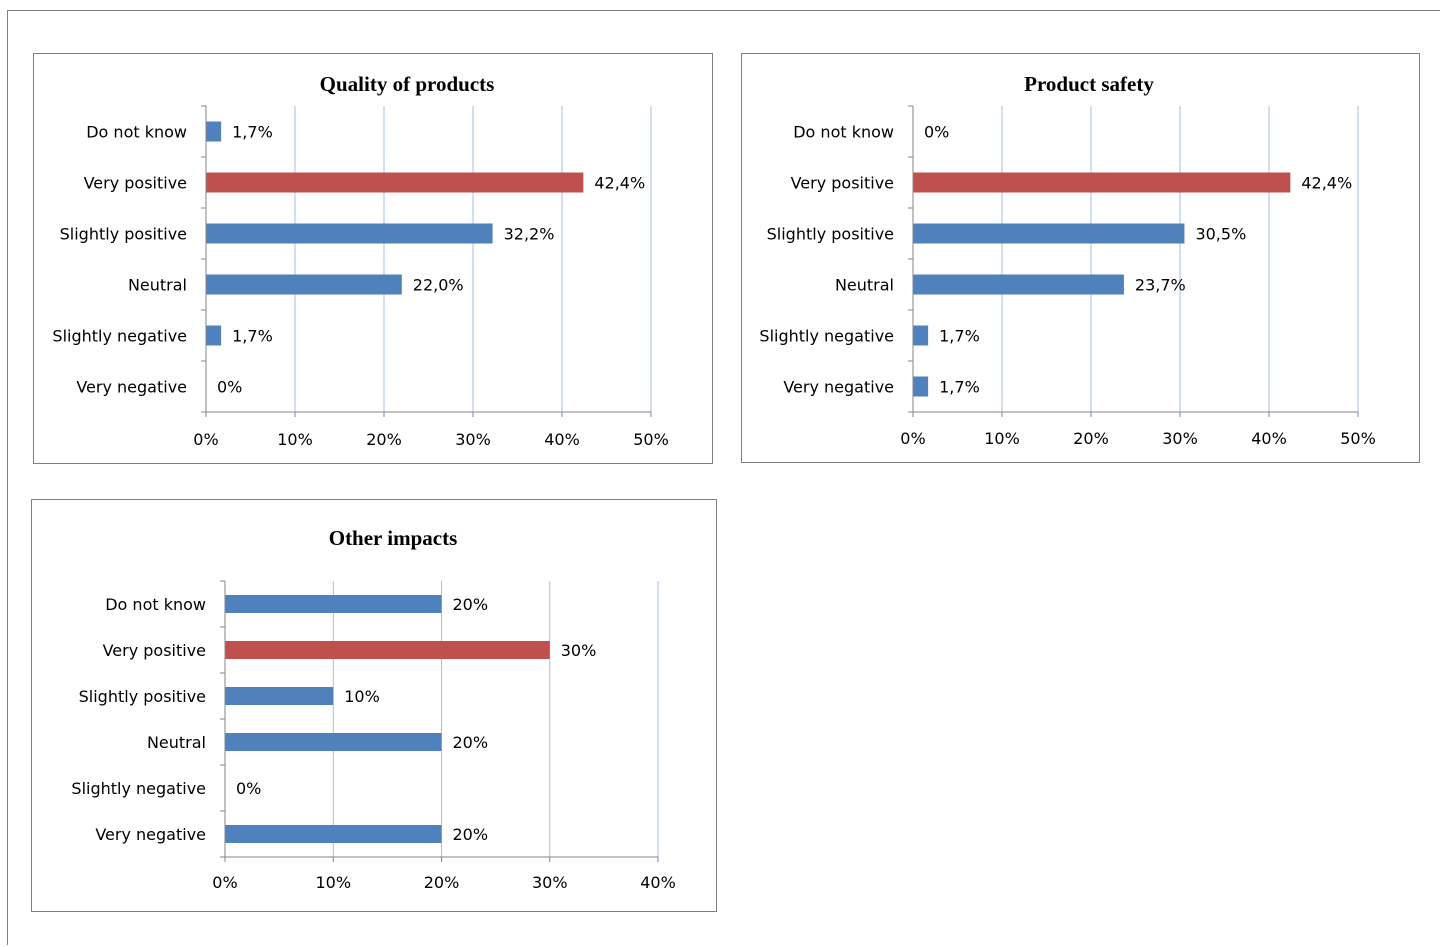  I want to click on value-label-very-positive: 30%, so click(579, 650).